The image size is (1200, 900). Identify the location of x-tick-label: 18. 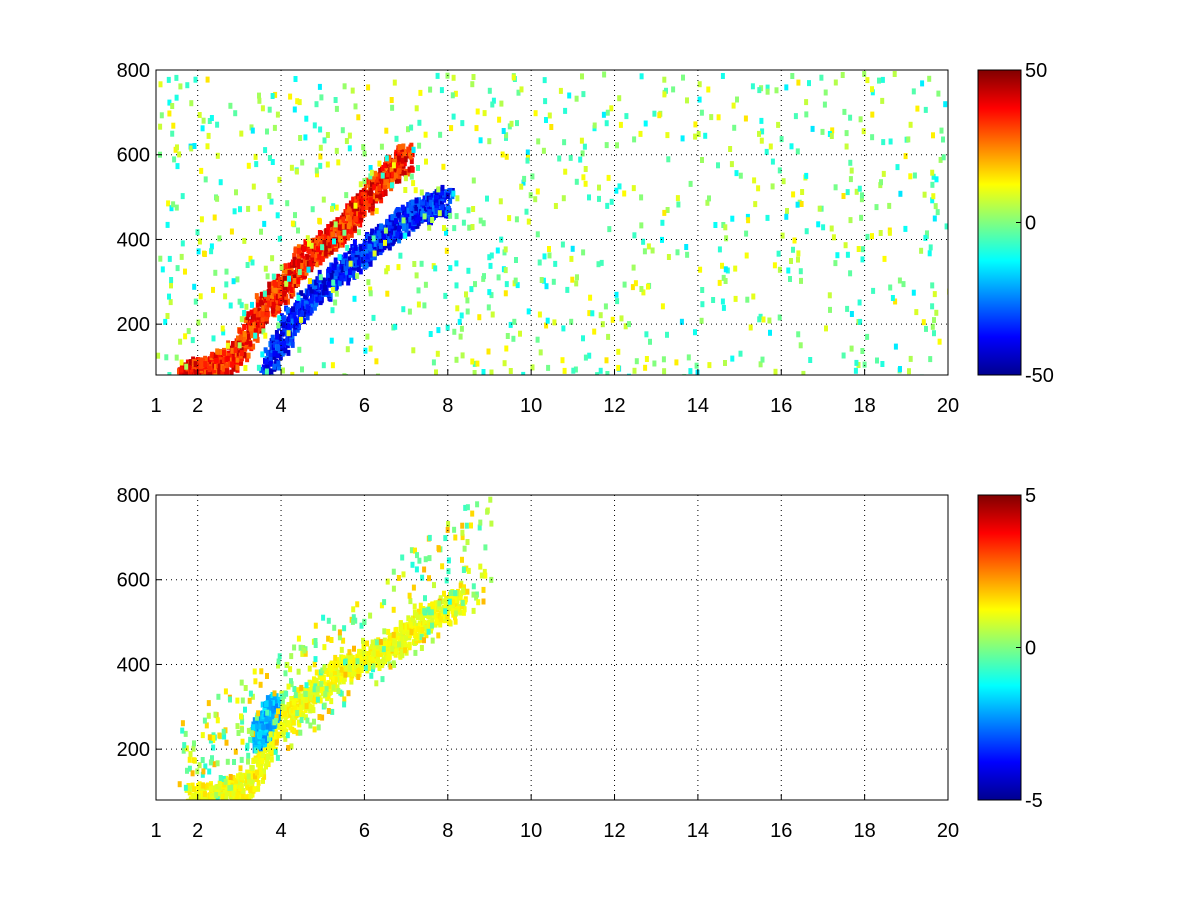
(865, 831).